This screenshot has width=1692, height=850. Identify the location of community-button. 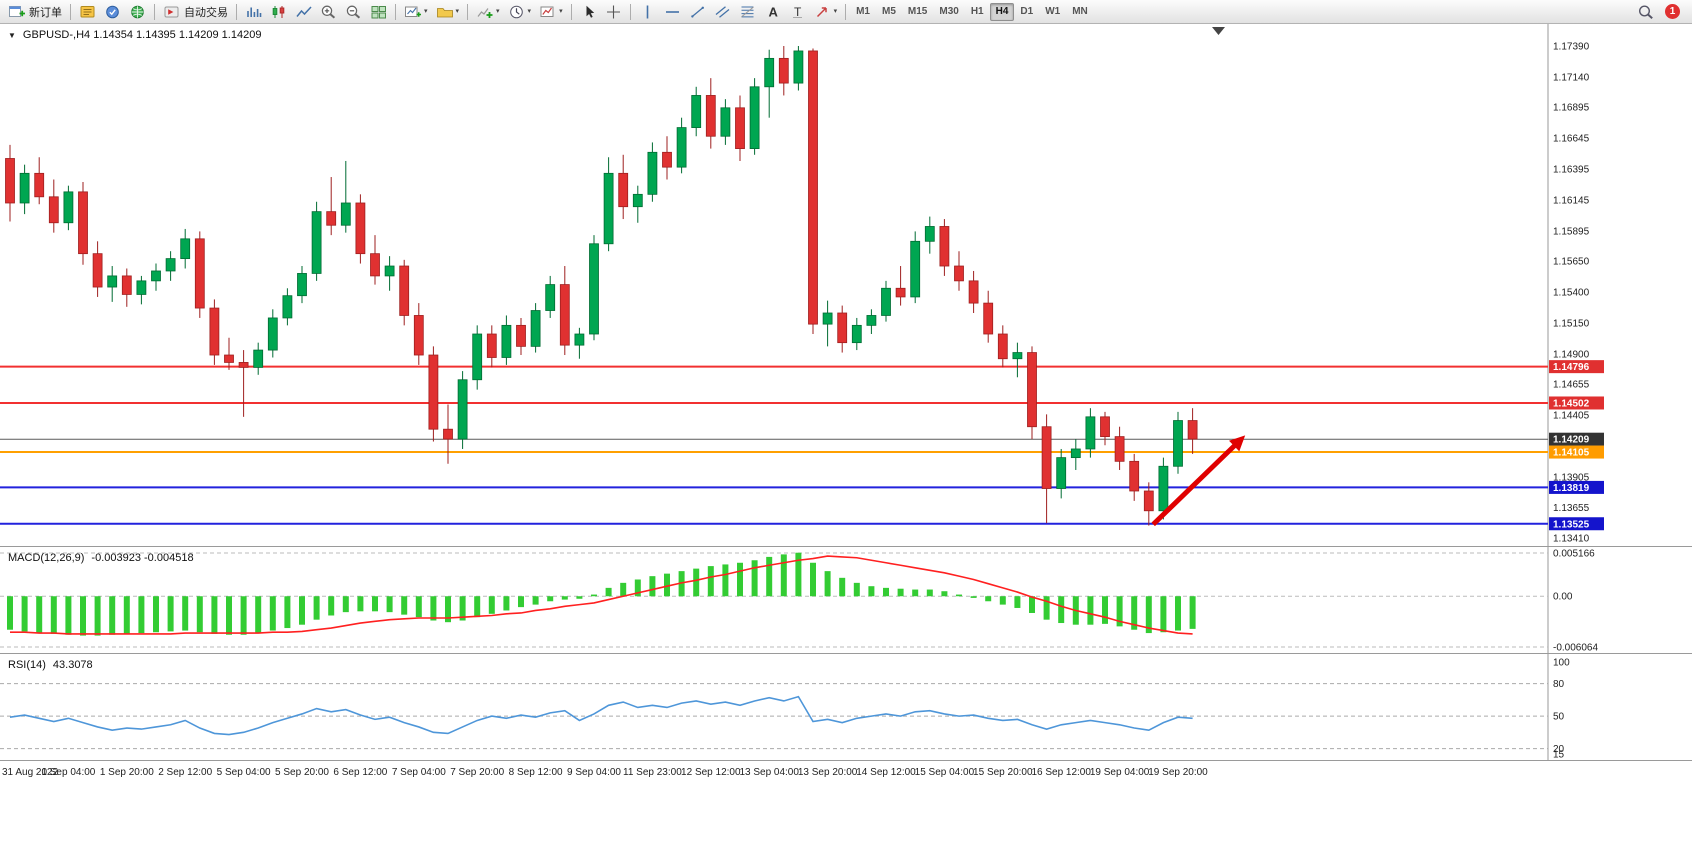
(137, 12).